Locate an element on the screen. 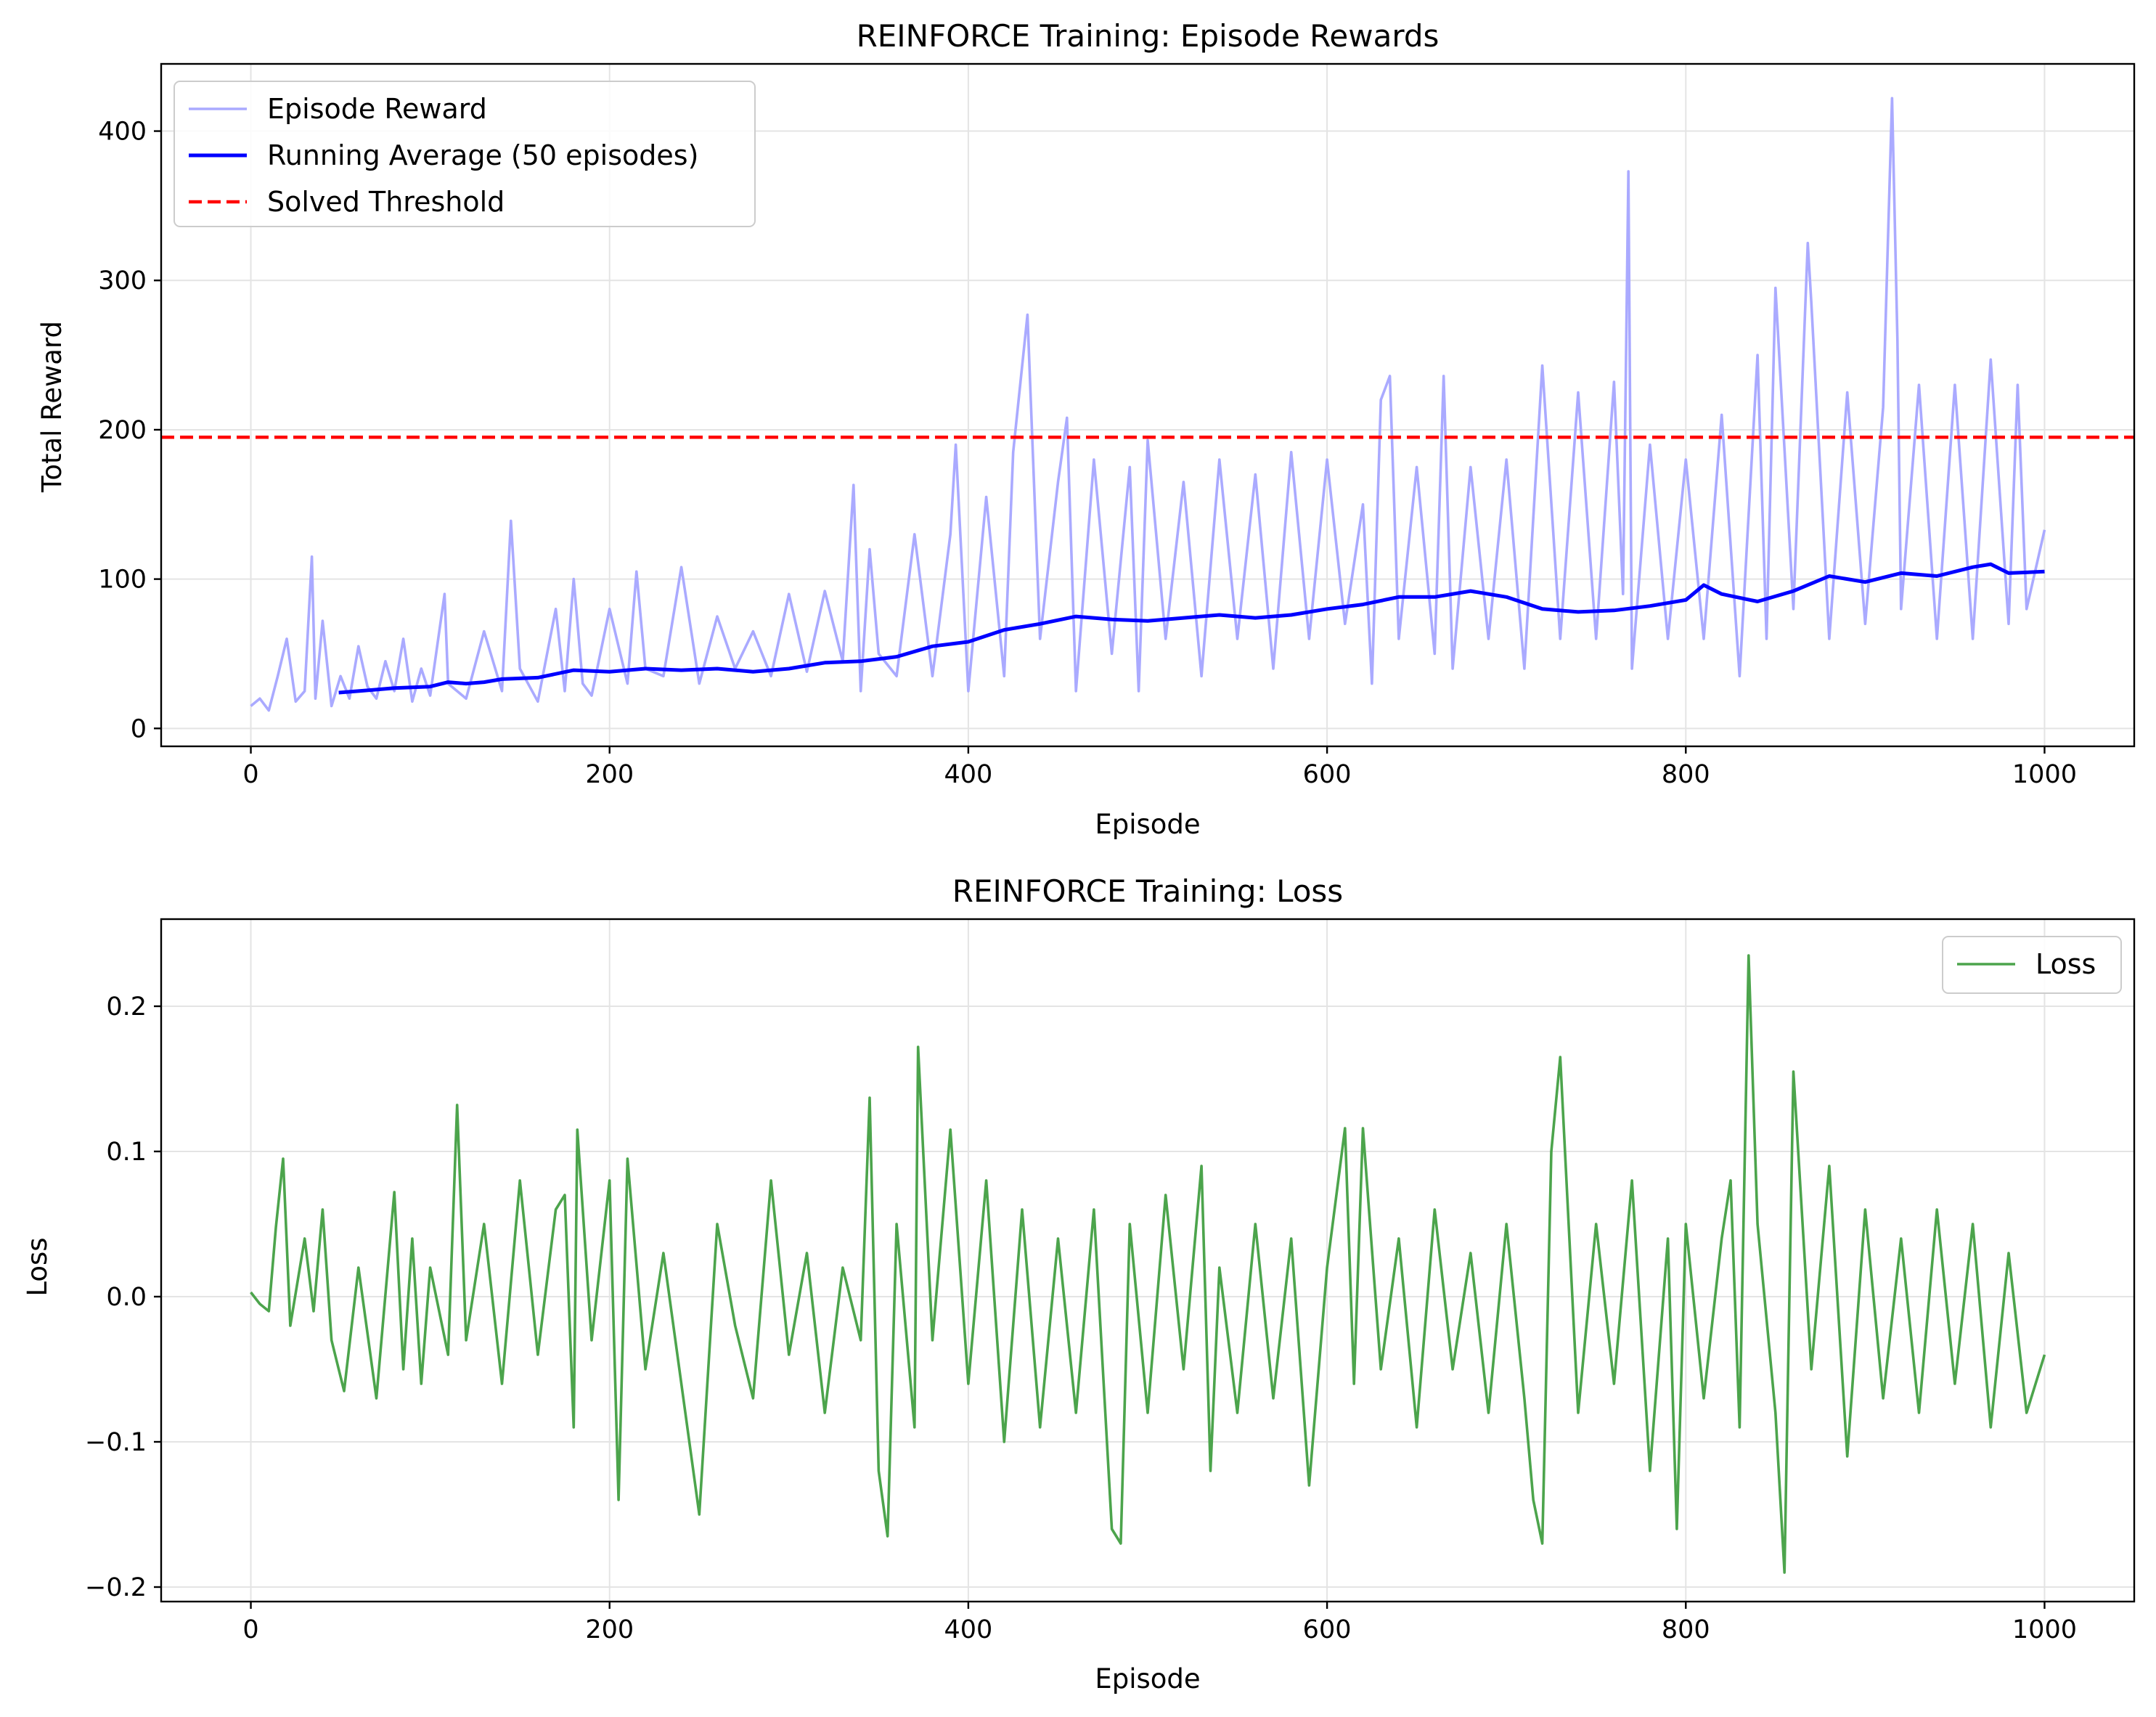 Image resolution: width=2156 pixels, height=1717 pixels. loss-xtick-label-4: 800 is located at coordinates (1686, 1629).